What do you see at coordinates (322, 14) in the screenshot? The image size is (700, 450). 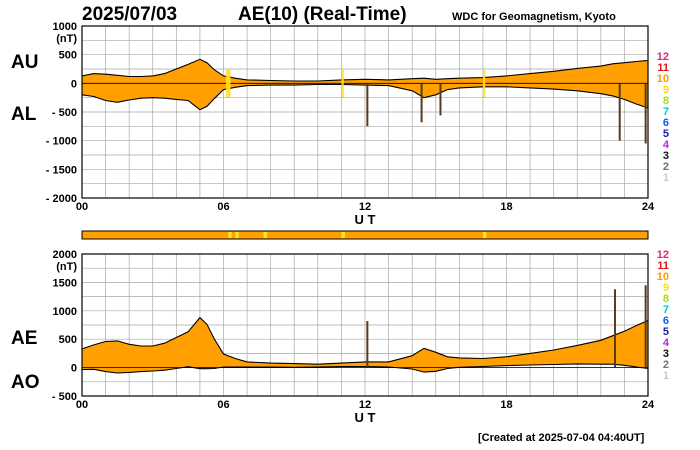 I see `plot-title: AE(10) (Real-Time)` at bounding box center [322, 14].